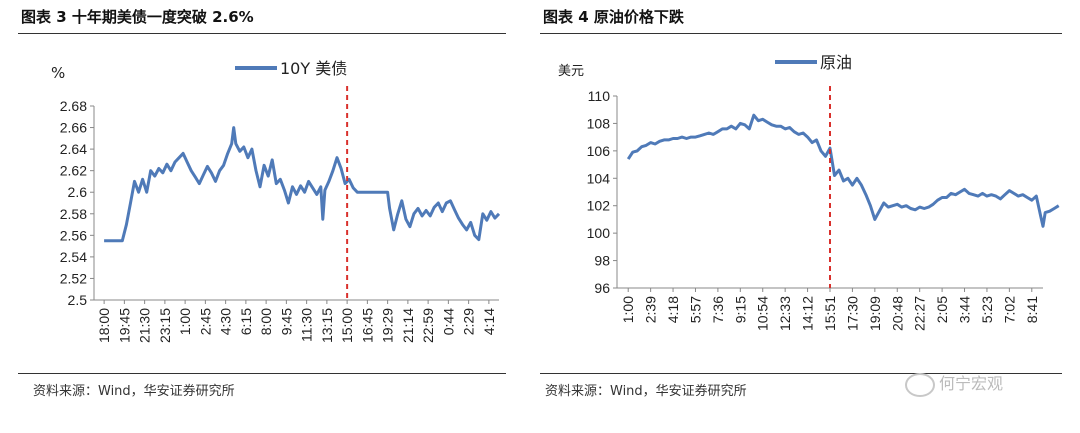 Image resolution: width=1080 pixels, height=433 pixels. I want to click on right-x-tick-label: 2:39, so click(651, 309).